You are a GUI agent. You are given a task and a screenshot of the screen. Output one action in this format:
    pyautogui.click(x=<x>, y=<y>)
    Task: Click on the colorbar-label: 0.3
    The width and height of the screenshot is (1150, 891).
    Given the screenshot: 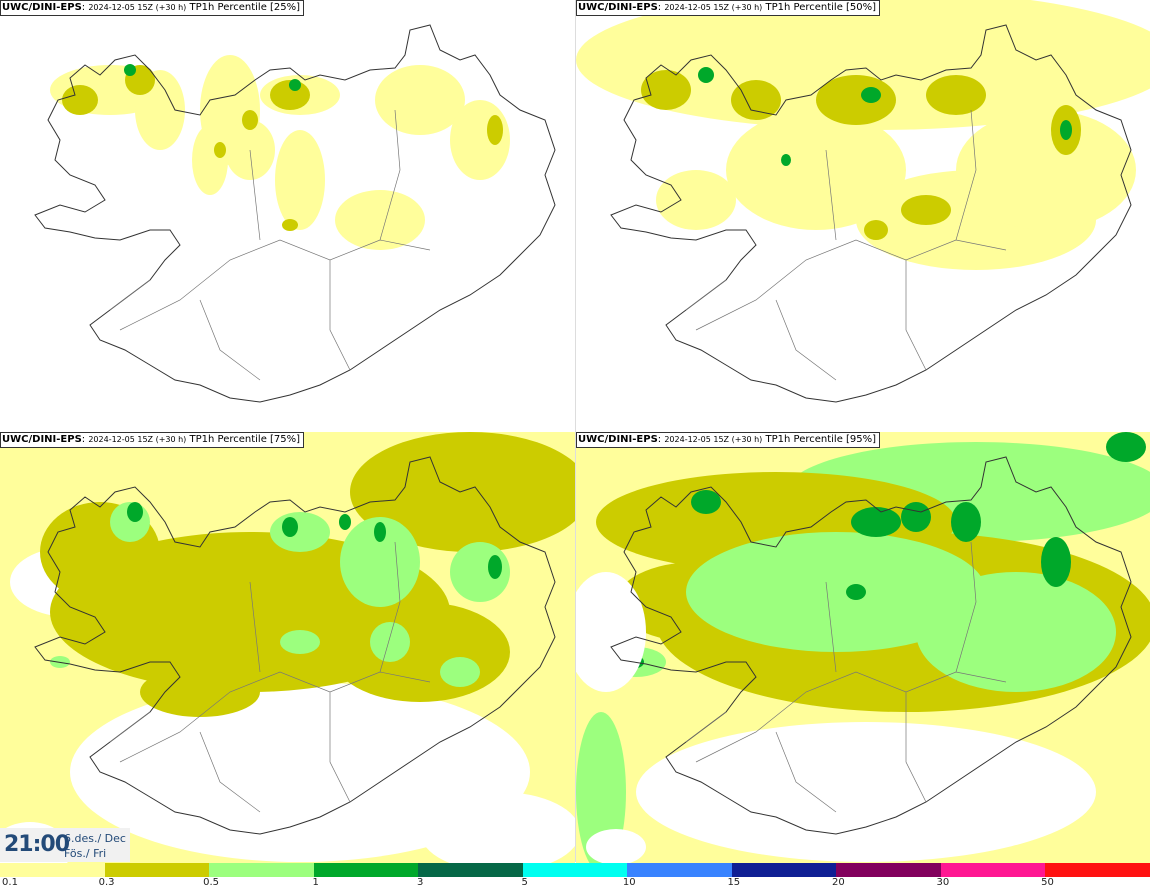 What is the action you would take?
    pyautogui.click(x=106, y=882)
    